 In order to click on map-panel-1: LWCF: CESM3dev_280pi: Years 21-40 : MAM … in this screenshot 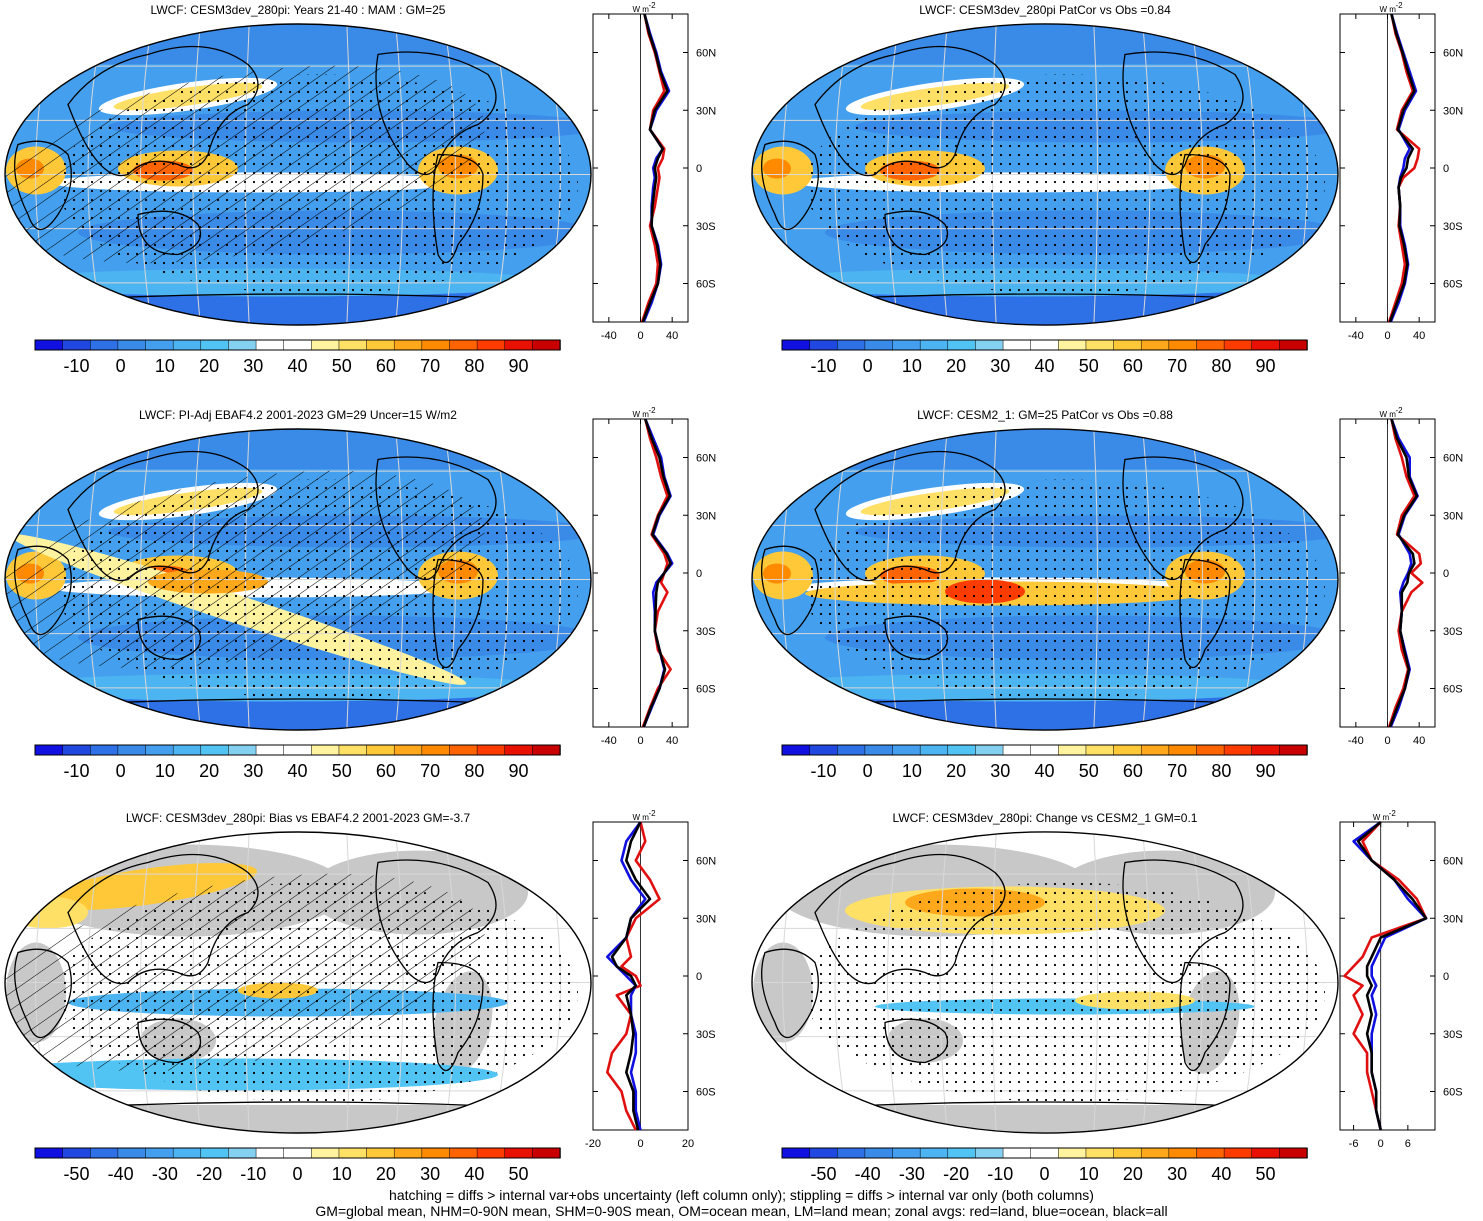, I will do `click(298, 189)`.